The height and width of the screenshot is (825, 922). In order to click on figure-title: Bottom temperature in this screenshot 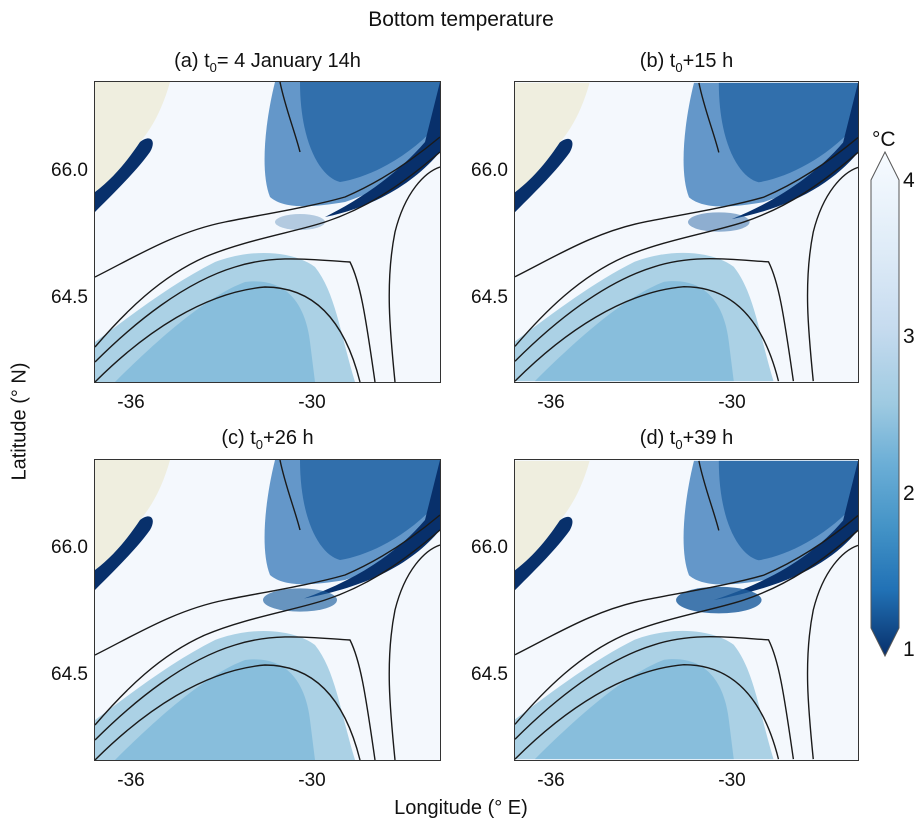, I will do `click(461, 19)`.